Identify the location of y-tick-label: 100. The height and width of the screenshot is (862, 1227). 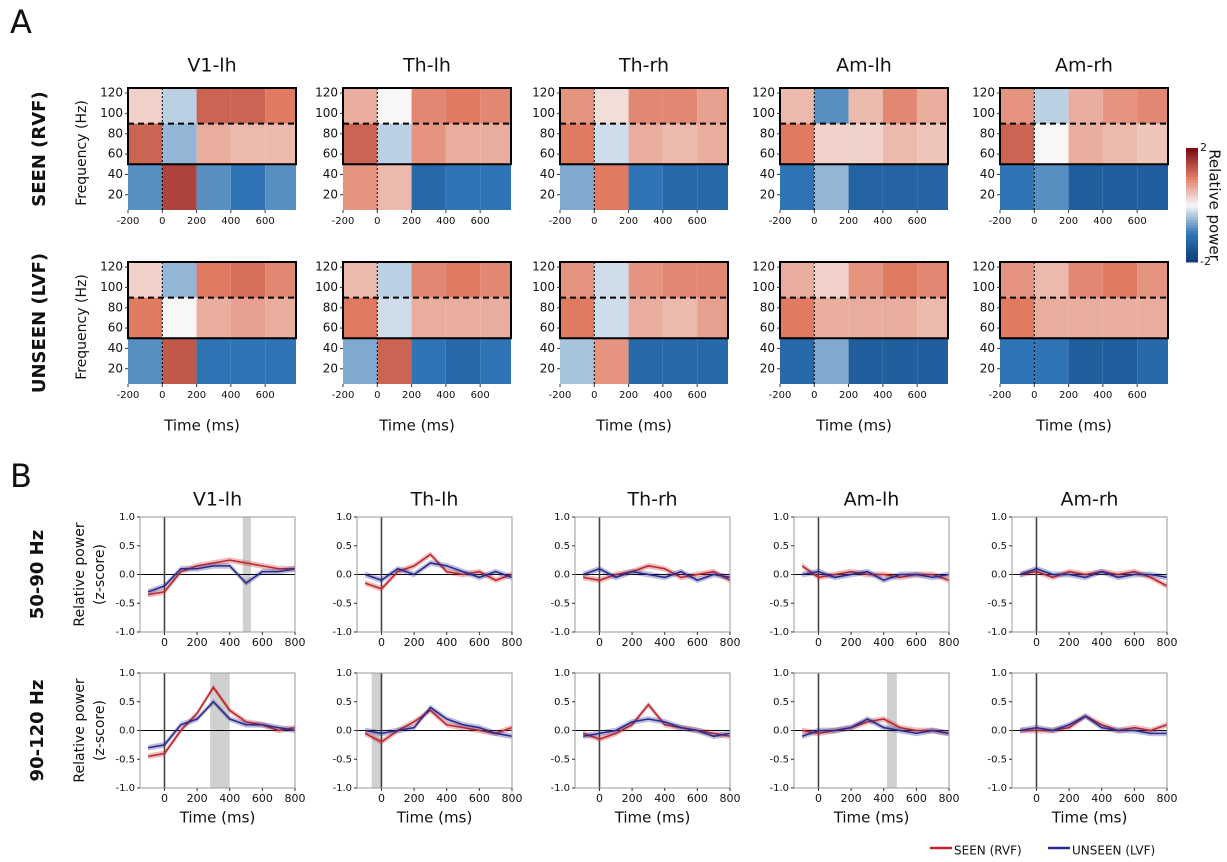
(983, 113).